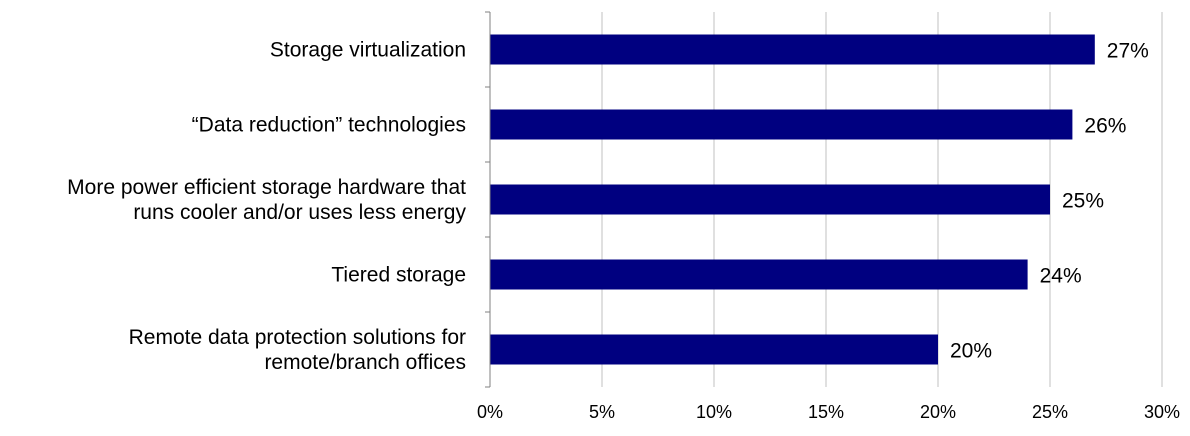 Image resolution: width=1190 pixels, height=436 pixels. Describe the element at coordinates (1162, 412) in the screenshot. I see `x-tick-label: 30%` at that location.